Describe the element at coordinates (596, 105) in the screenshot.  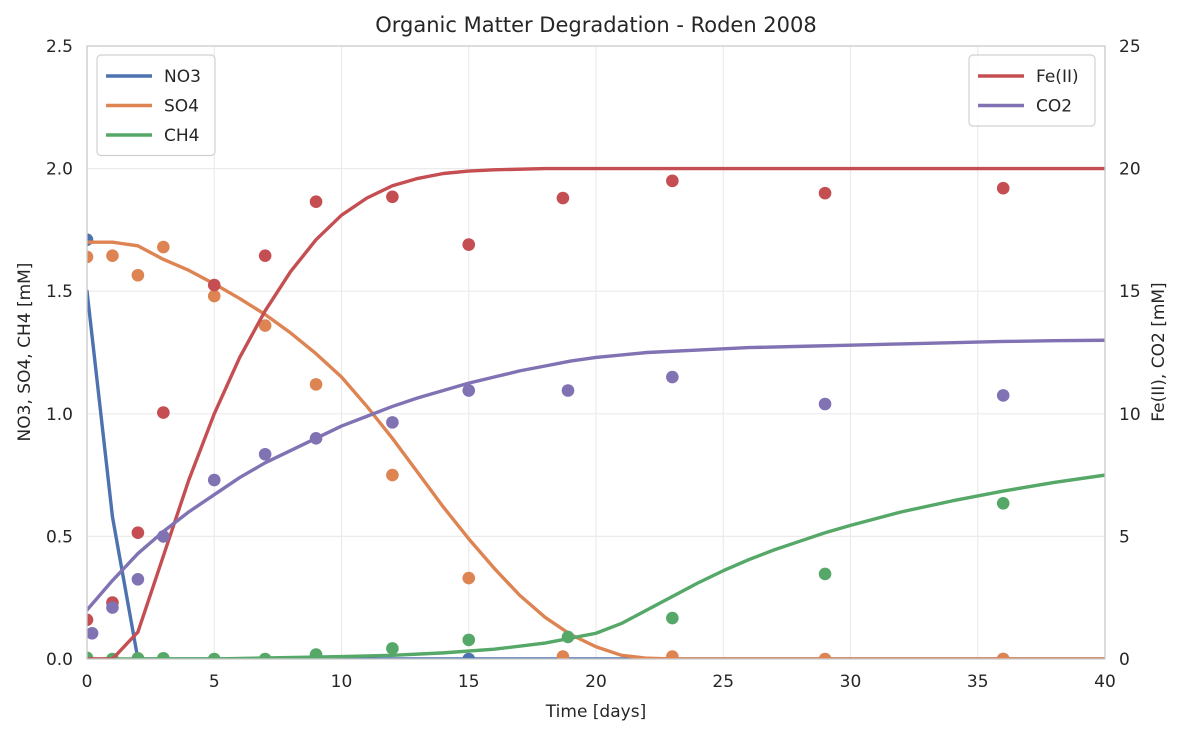
I see `legends: NO3 SO4 CH4 Fe(II) CO2` at that location.